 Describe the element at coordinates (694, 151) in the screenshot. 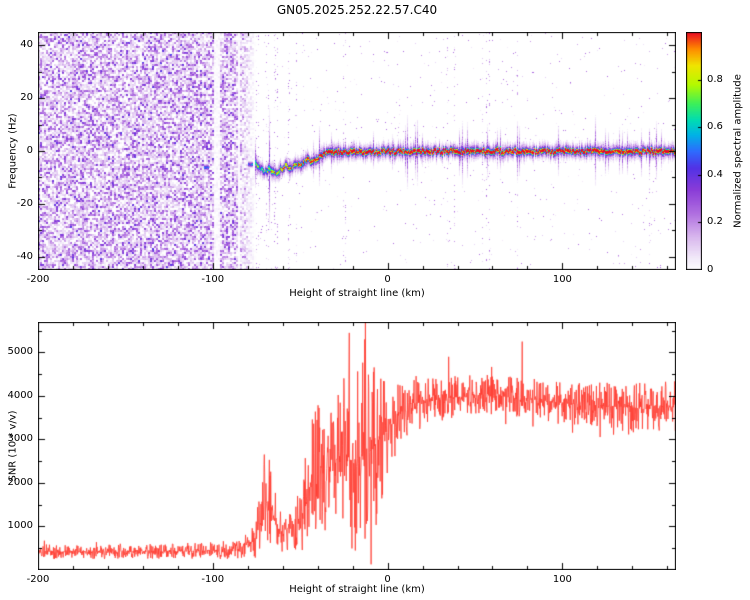

I see `colorbar-canvas` at that location.